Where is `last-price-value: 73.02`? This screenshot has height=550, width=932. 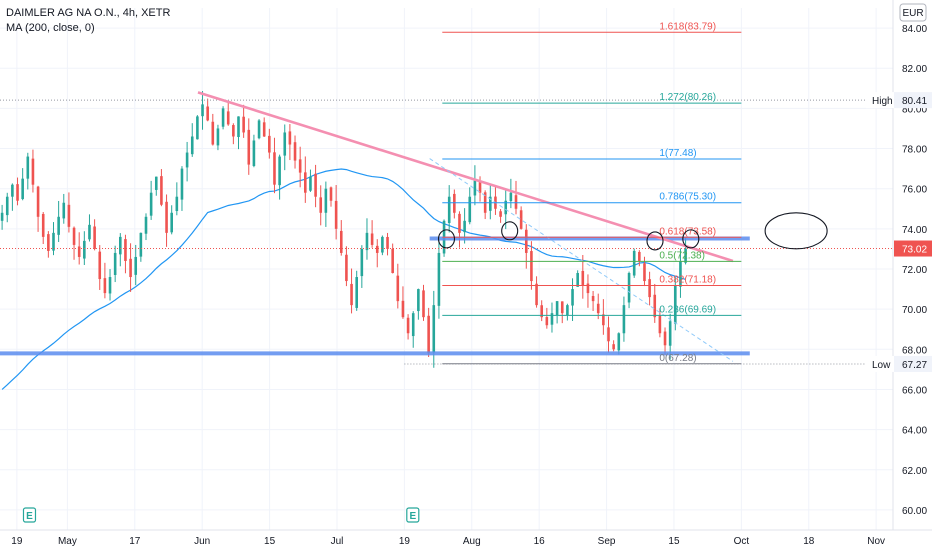
last-price-value: 73.02 is located at coordinates (914, 250).